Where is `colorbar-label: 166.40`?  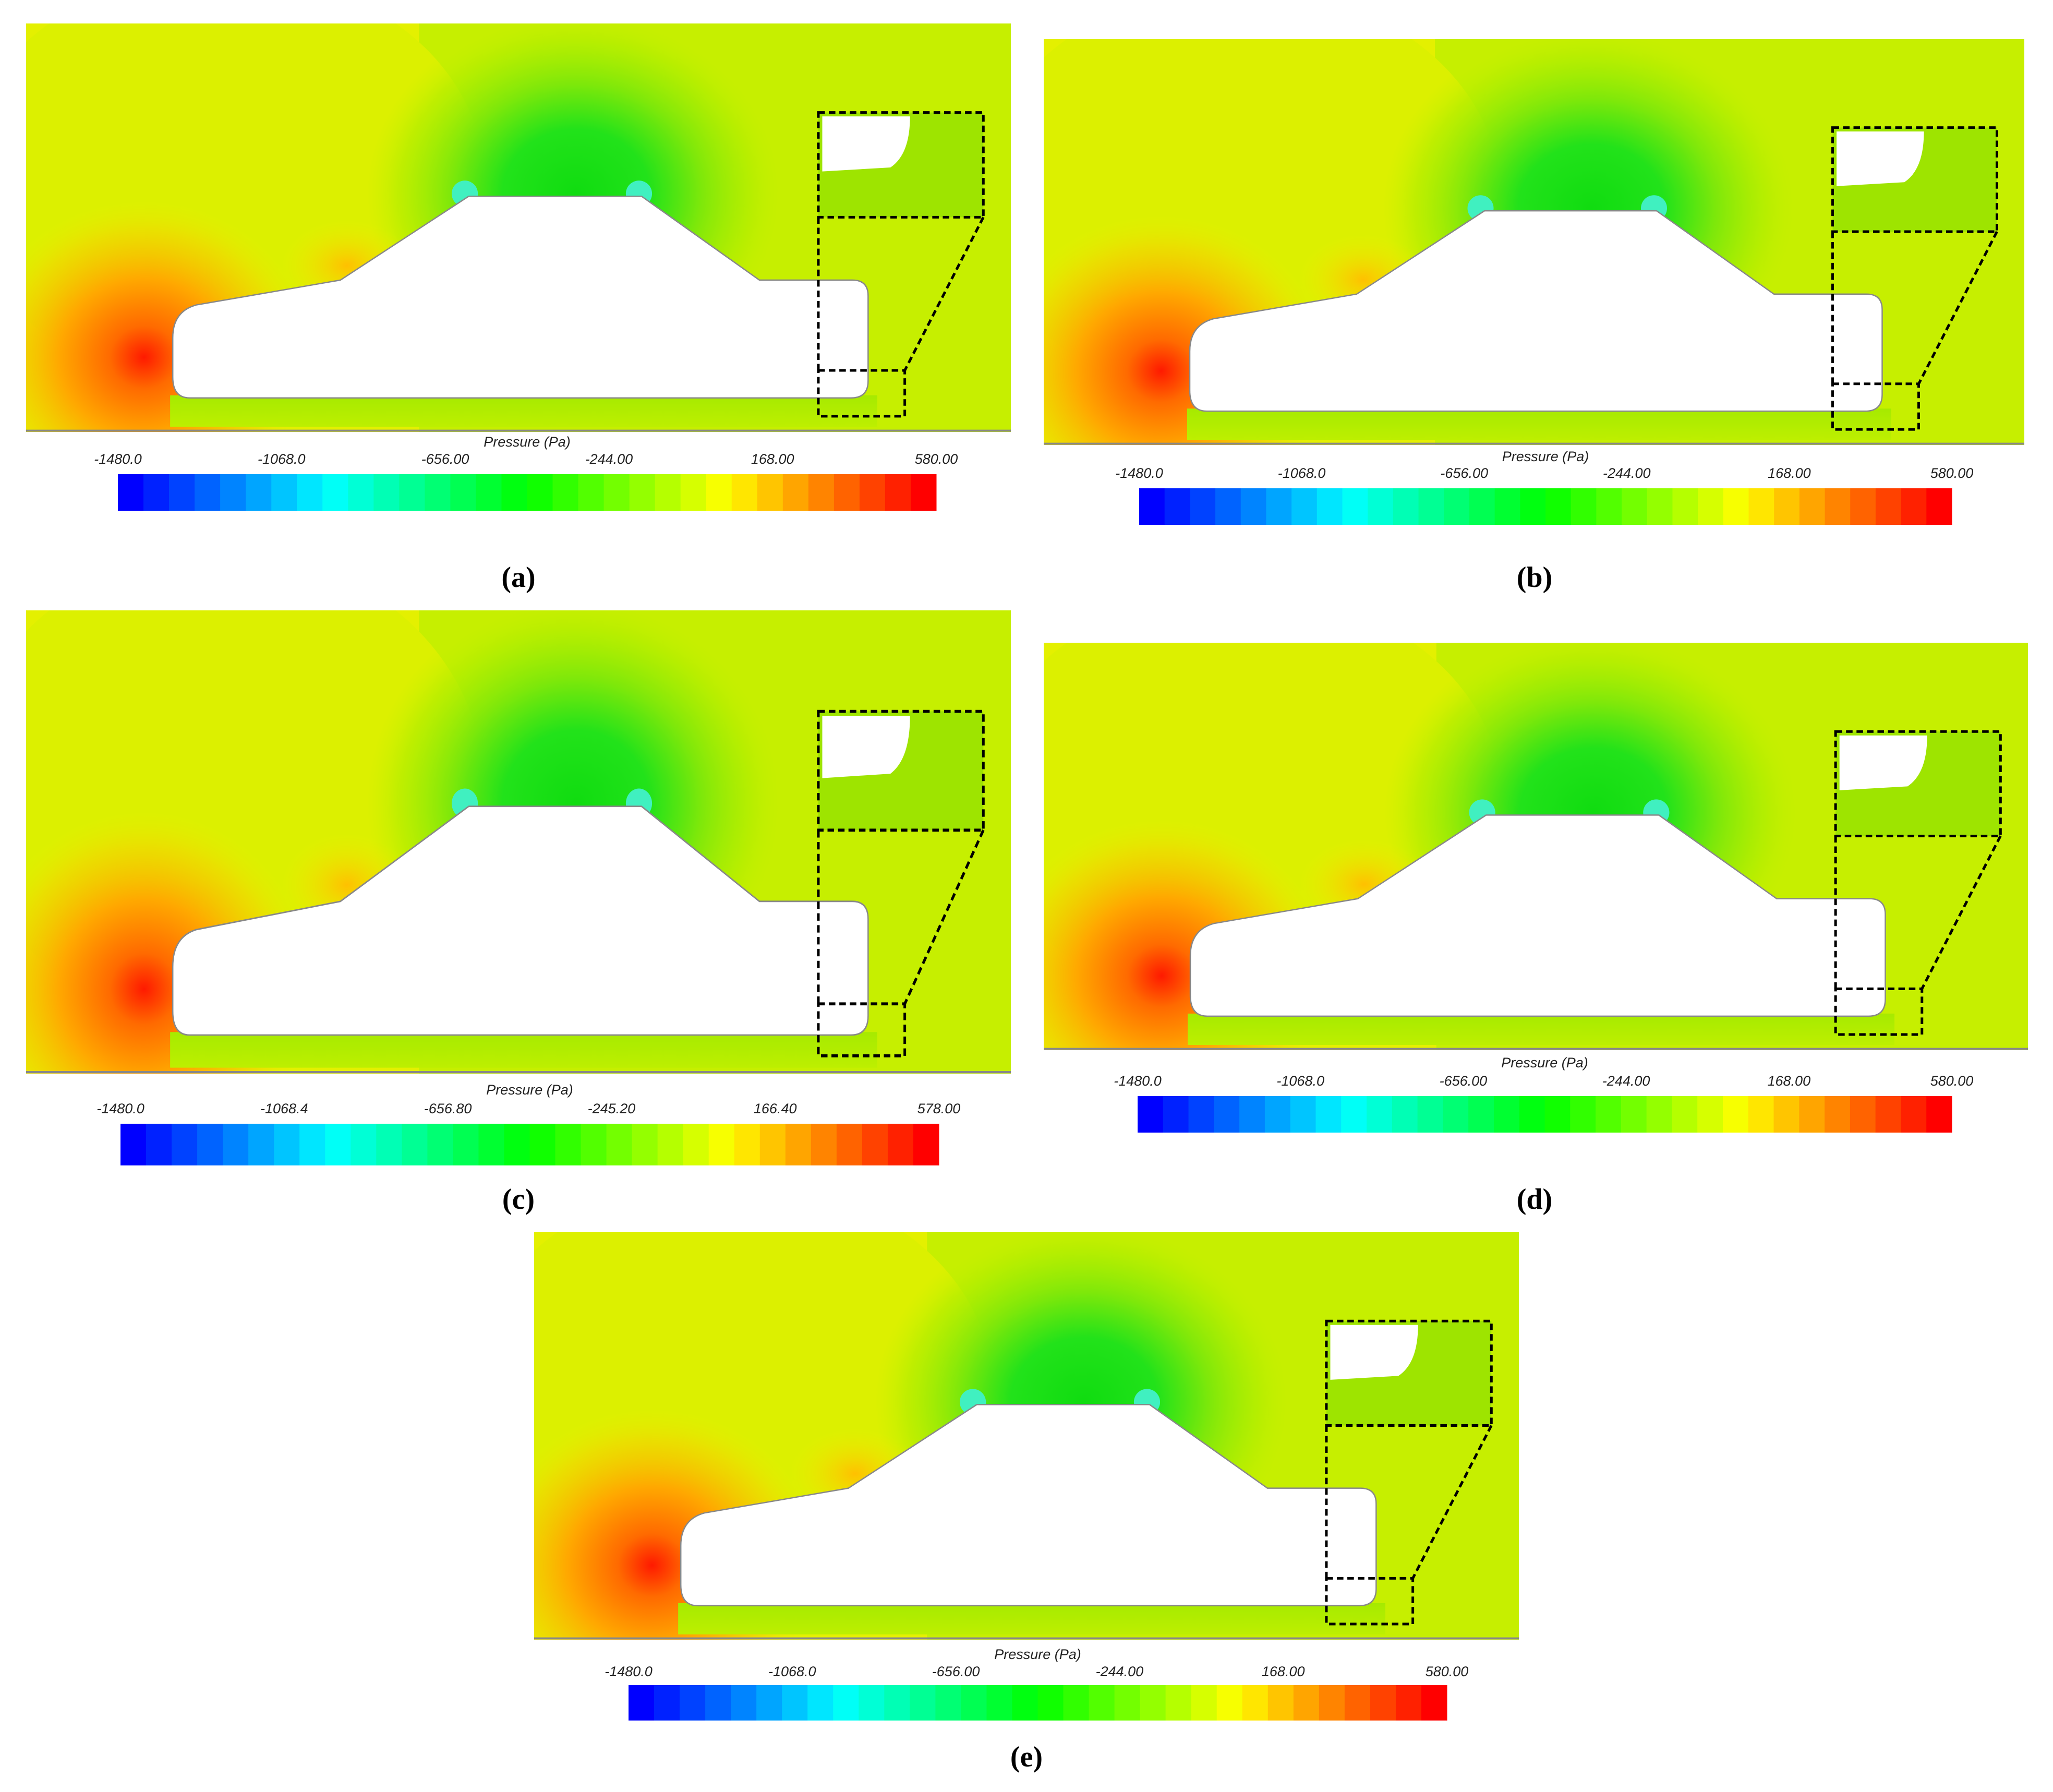 colorbar-label: 166.40 is located at coordinates (775, 1108).